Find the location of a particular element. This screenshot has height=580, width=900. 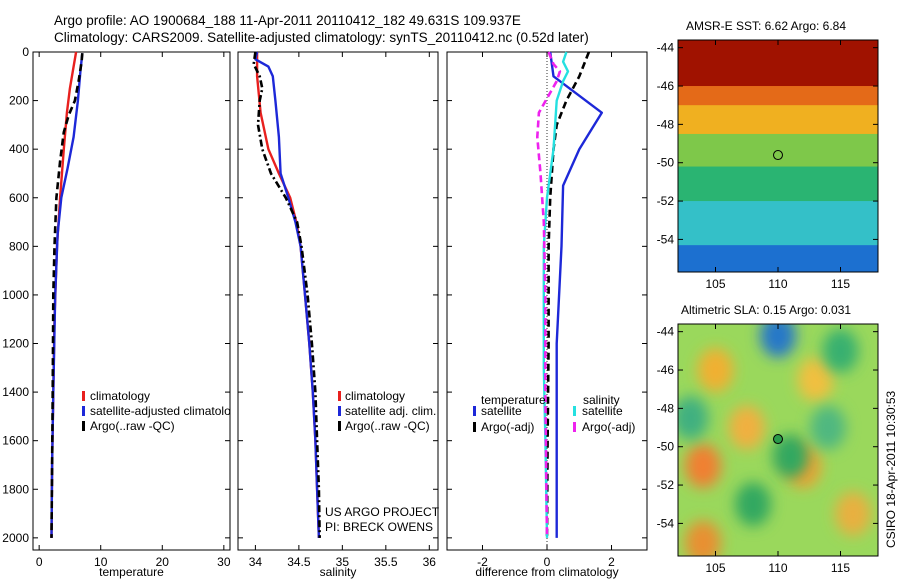

x-tick-label: 20 is located at coordinates (163, 562).